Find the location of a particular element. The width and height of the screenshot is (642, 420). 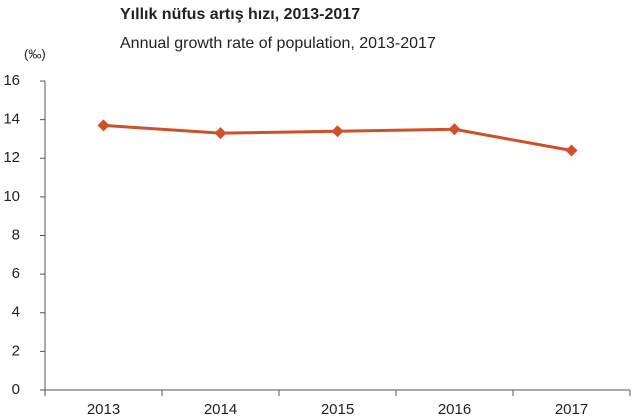

x-tick-label: 2013 is located at coordinates (103, 409).